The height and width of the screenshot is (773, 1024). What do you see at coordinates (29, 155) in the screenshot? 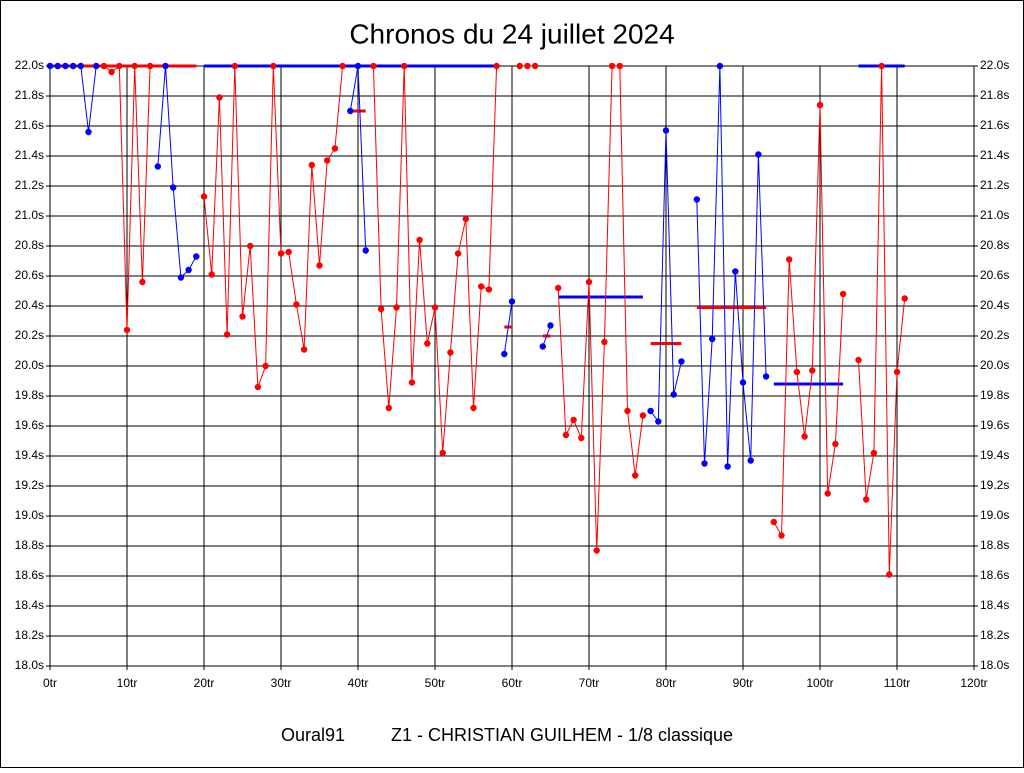
I see `y-tick-label: 21.4s` at bounding box center [29, 155].